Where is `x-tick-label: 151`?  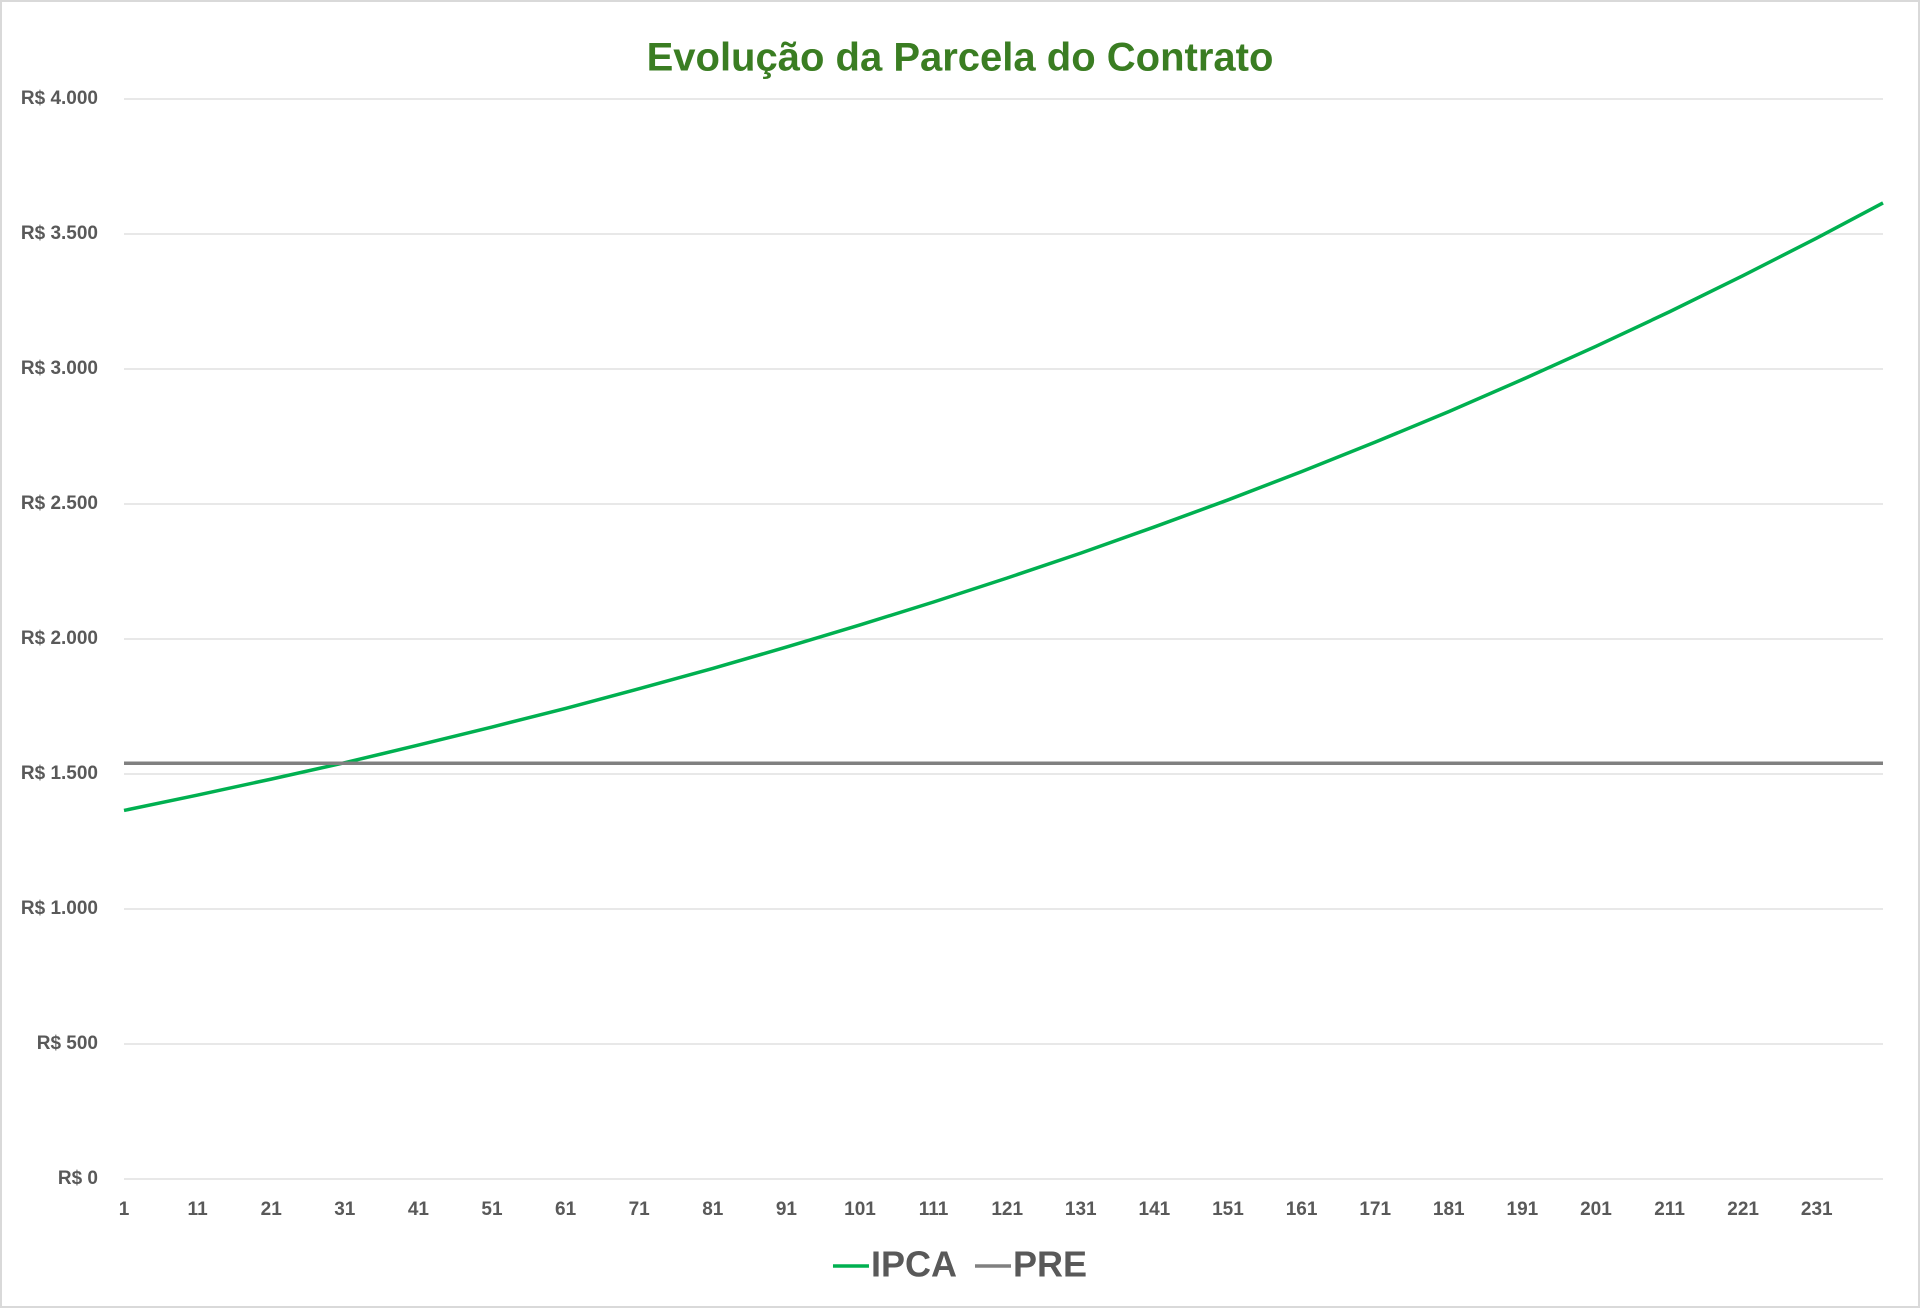 x-tick-label: 151 is located at coordinates (1228, 1209).